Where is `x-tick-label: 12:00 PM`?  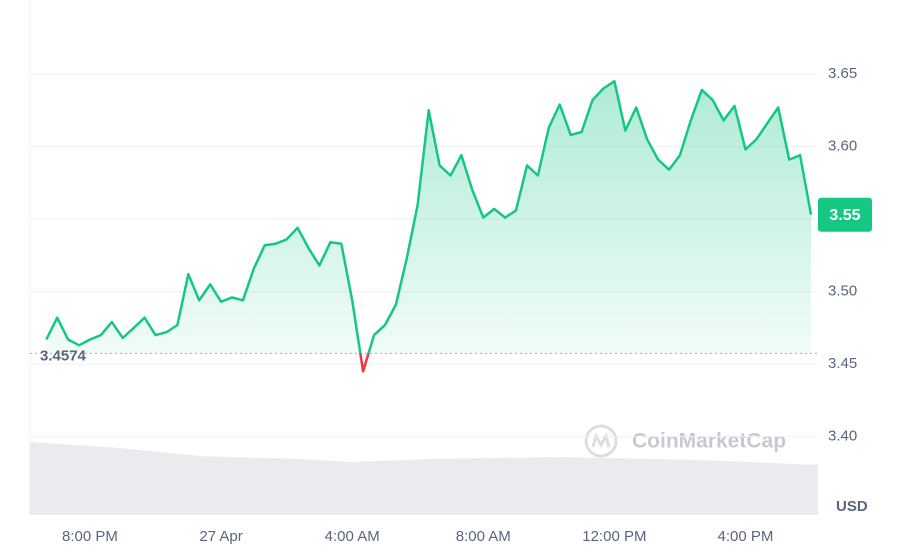
x-tick-label: 12:00 PM is located at coordinates (614, 536).